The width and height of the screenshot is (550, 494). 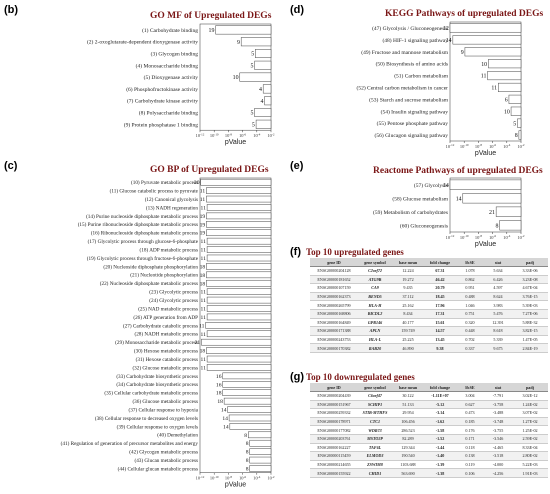 I want to click on table-cell: 0.118, so click(x=470, y=448).